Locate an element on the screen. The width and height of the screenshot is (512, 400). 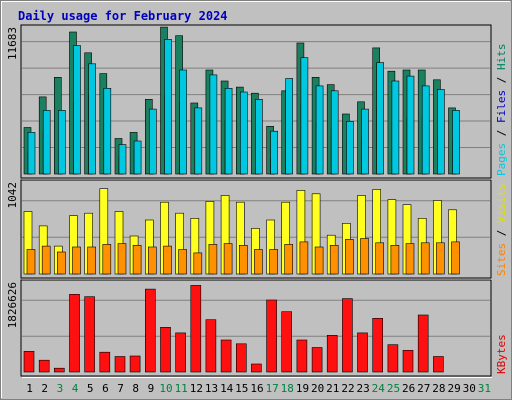
x-tick-label-24: 24 is located at coordinates (379, 388).